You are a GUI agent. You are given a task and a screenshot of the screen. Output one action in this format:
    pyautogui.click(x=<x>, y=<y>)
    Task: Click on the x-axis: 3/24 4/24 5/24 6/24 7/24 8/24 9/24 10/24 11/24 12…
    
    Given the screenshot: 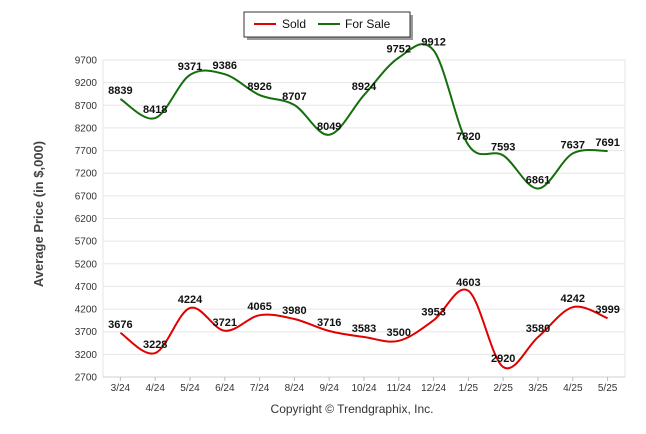 What is the action you would take?
    pyautogui.click(x=364, y=385)
    